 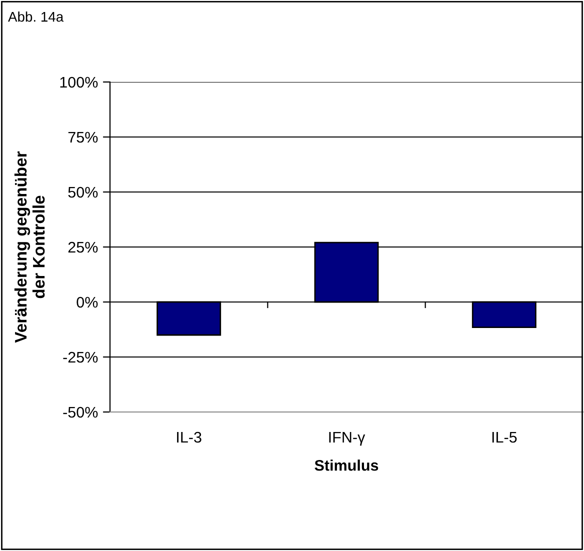 What do you see at coordinates (189, 437) in the screenshot?
I see `x-tick-label: IL-3` at bounding box center [189, 437].